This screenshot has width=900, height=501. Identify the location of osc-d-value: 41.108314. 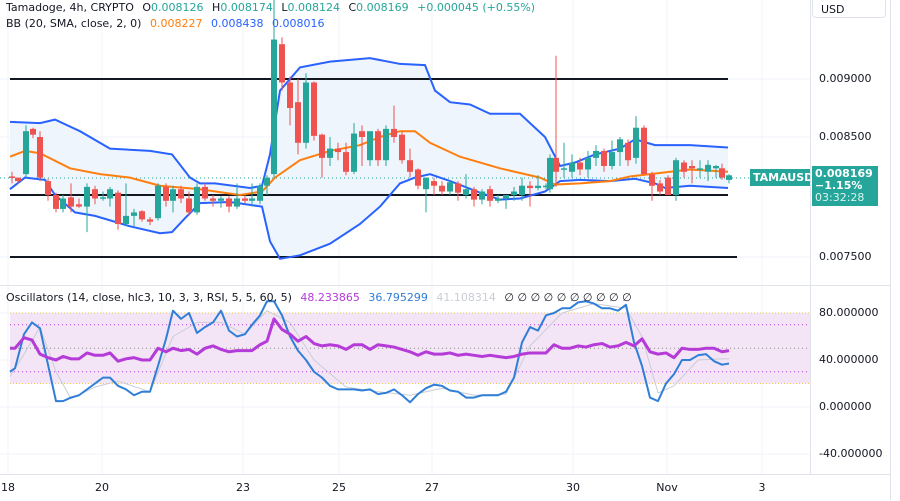
(466, 297).